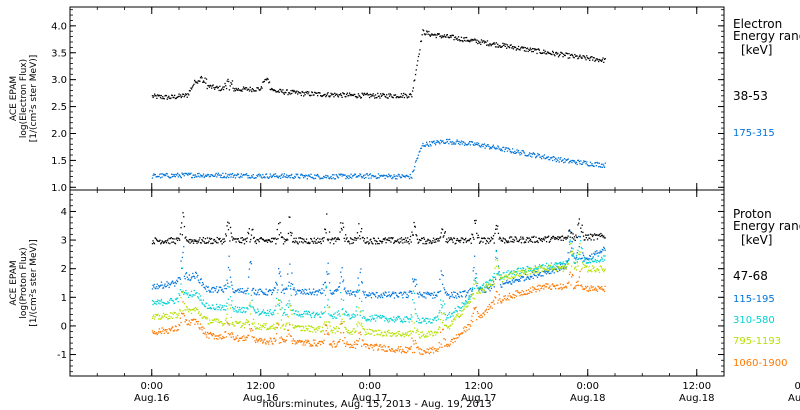  Describe the element at coordinates (696, 398) in the screenshot. I see `x-tick-date-label: Aug.18` at that location.